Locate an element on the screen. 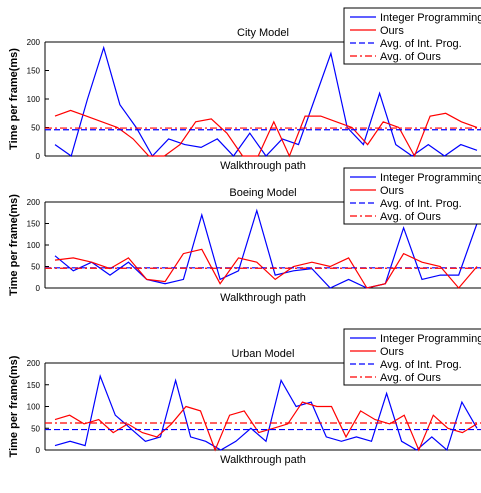 This screenshot has height=493, width=481. legend-box is located at coordinates (412, 36).